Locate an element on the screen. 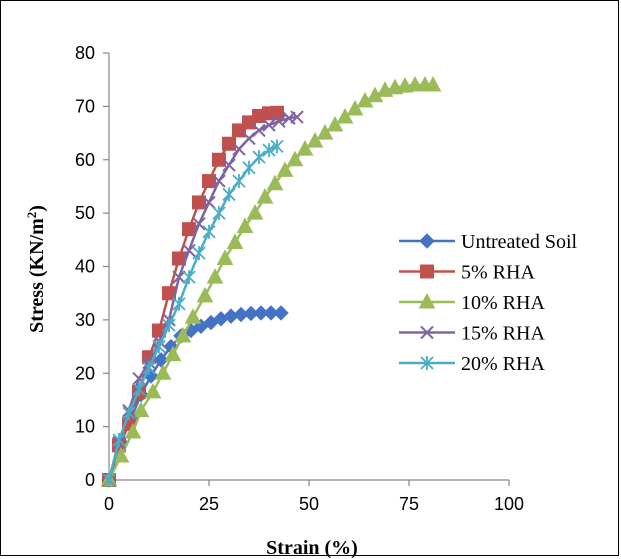 This screenshot has height=559, width=621. legend-label: 20% RHA is located at coordinates (503, 364).